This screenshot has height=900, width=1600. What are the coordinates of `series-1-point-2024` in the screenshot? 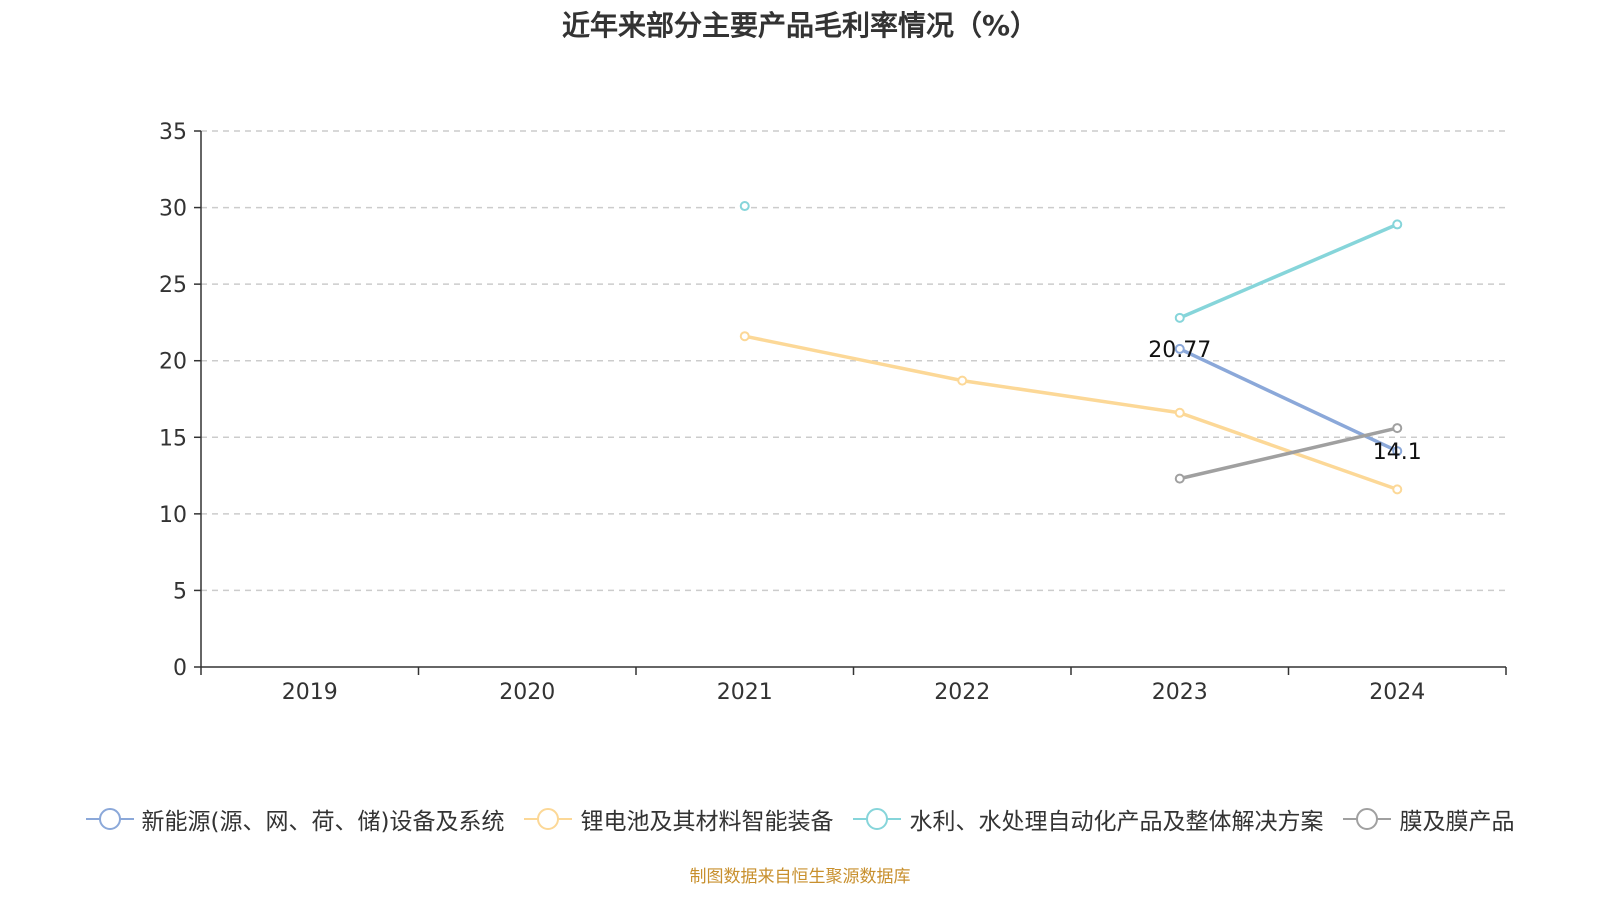 It's located at (1397, 489).